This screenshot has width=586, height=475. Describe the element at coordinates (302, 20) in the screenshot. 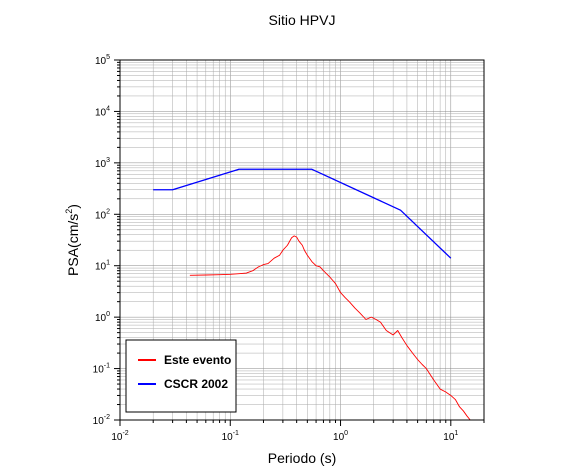

I see `chart-title: Sitio HPVJ` at that location.